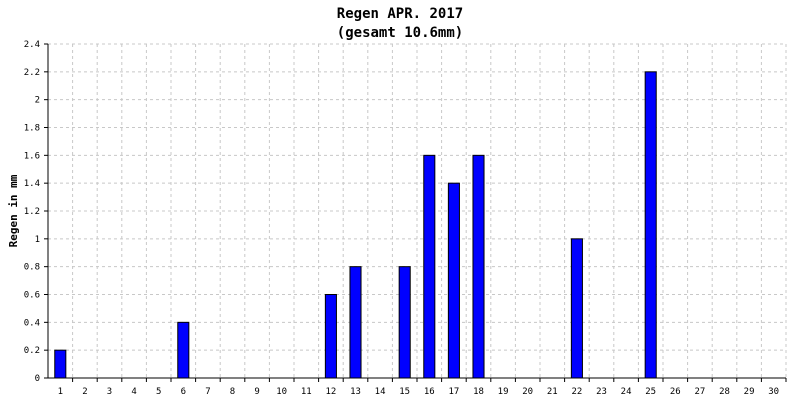  What do you see at coordinates (32, 268) in the screenshot?
I see `y-tick-label: 0.8` at bounding box center [32, 268].